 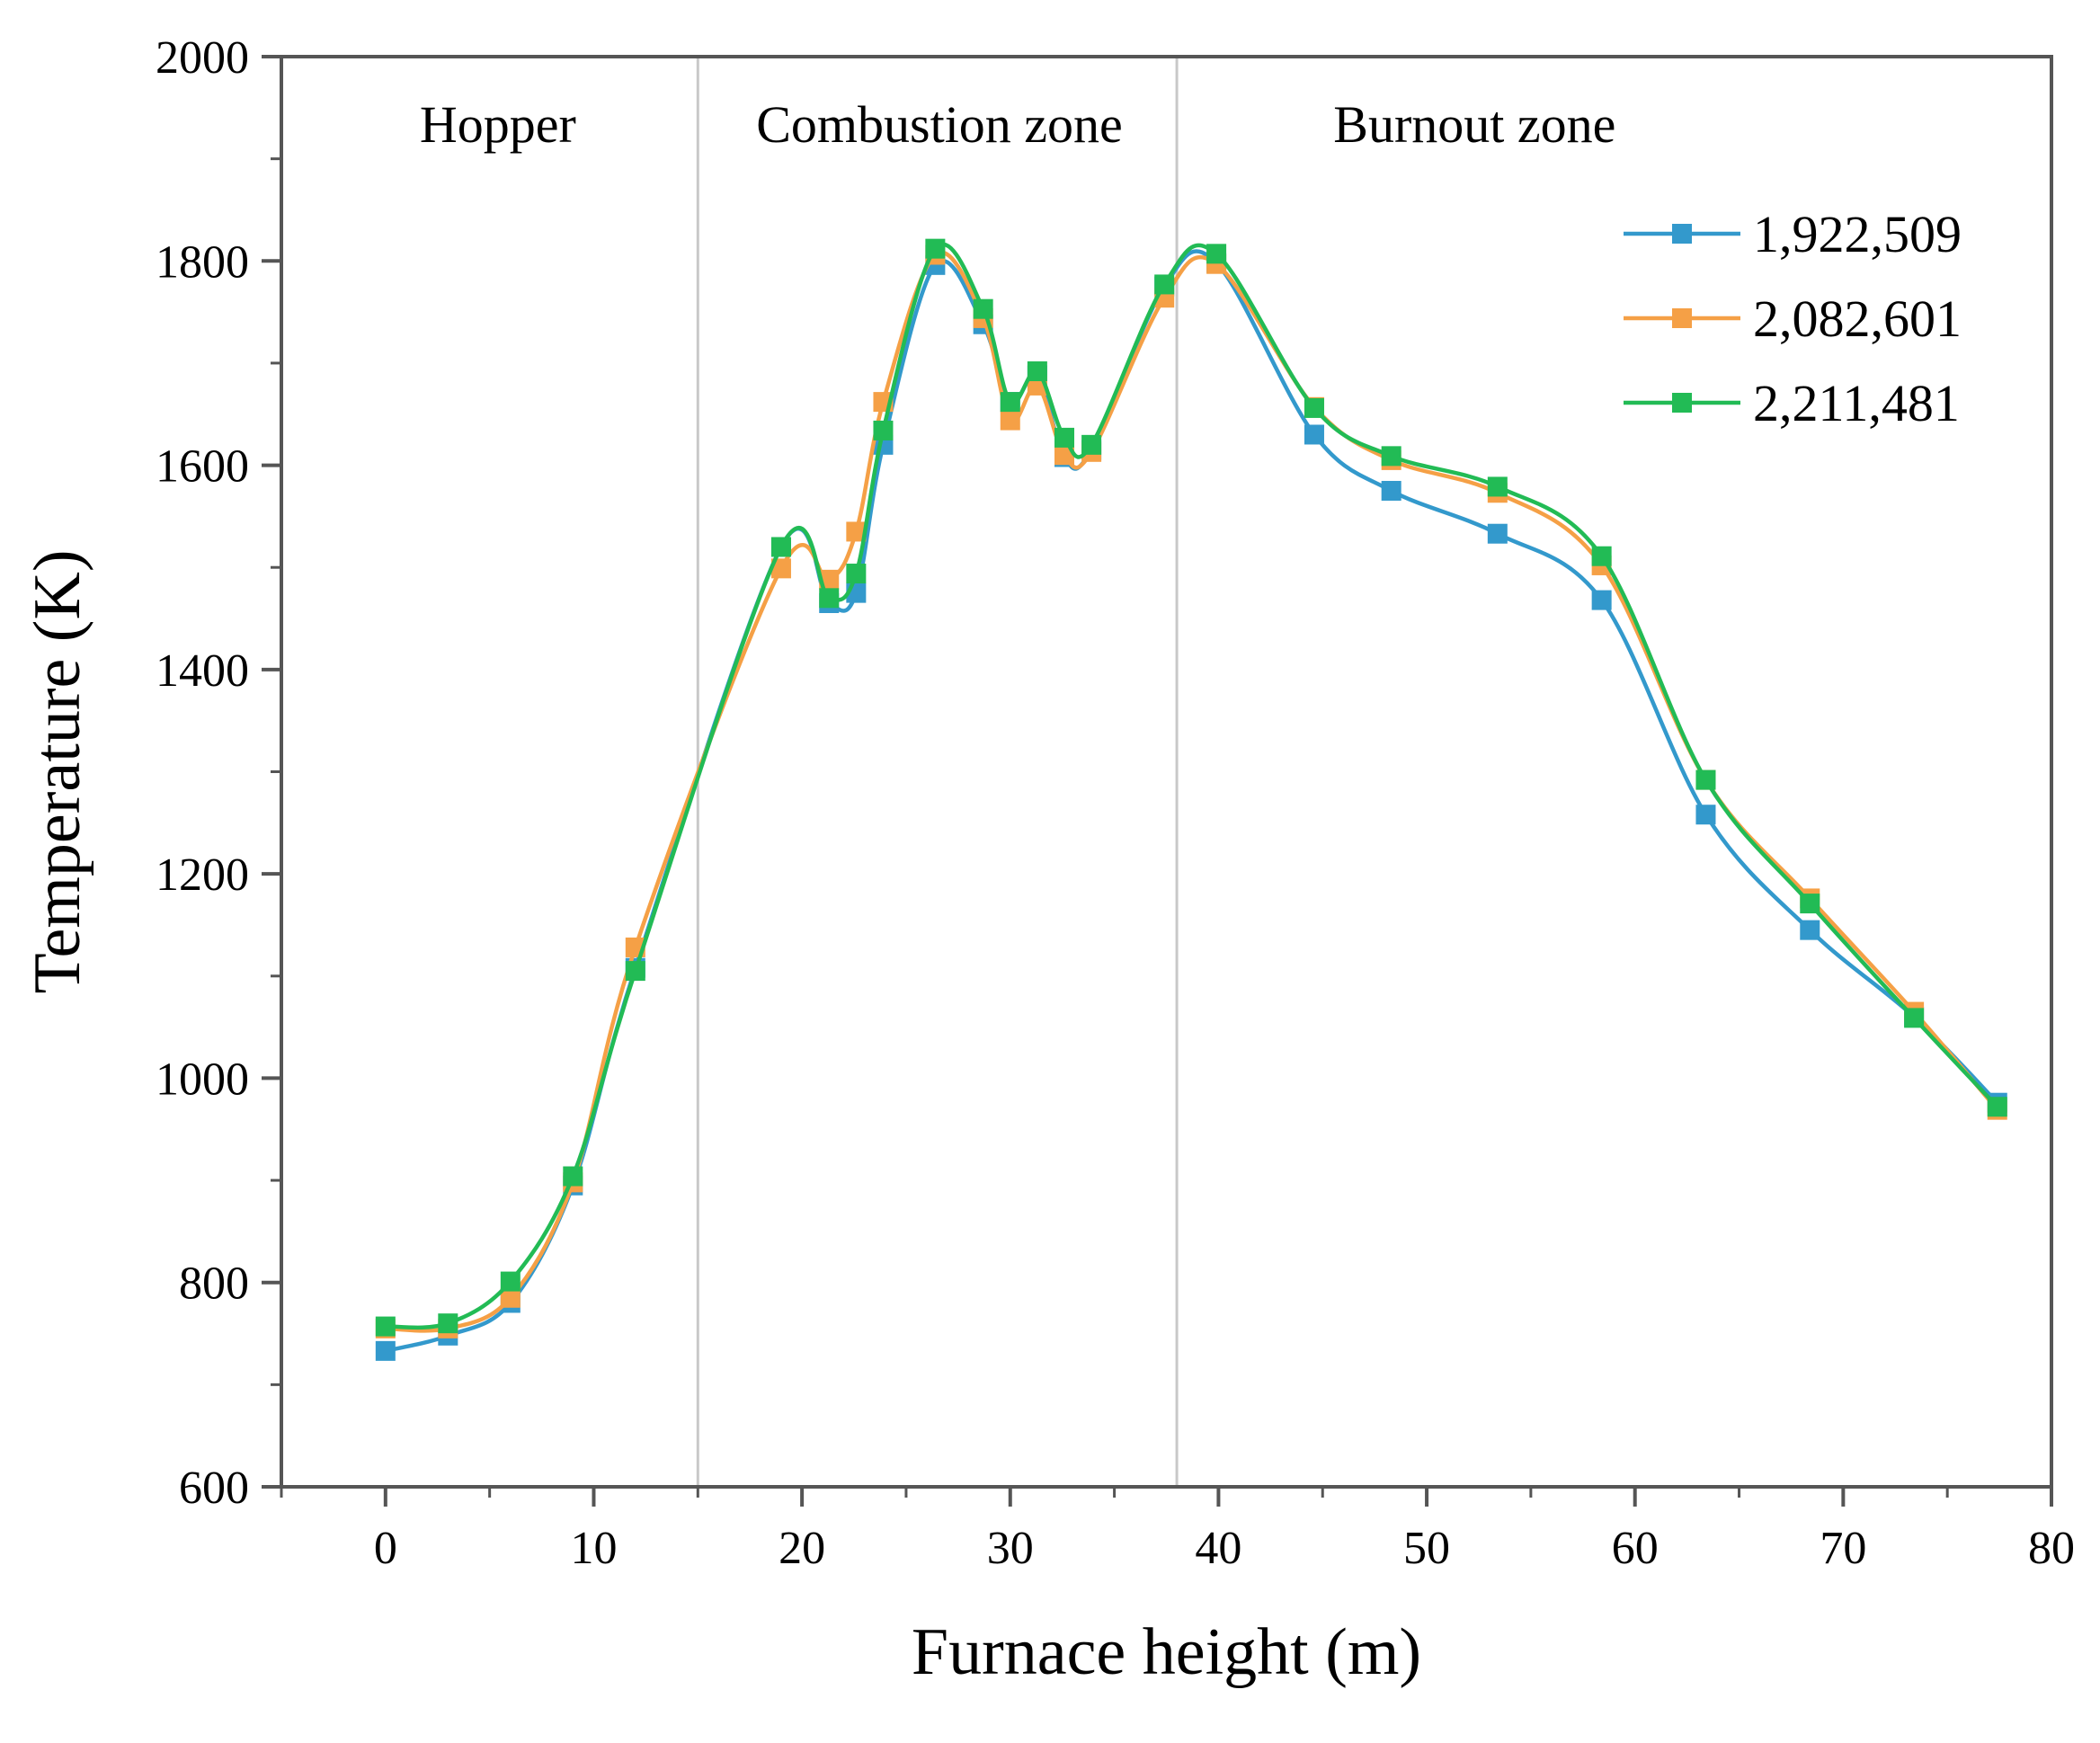 What do you see at coordinates (202, 1080) in the screenshot?
I see `y-tick-label: 1000` at bounding box center [202, 1080].